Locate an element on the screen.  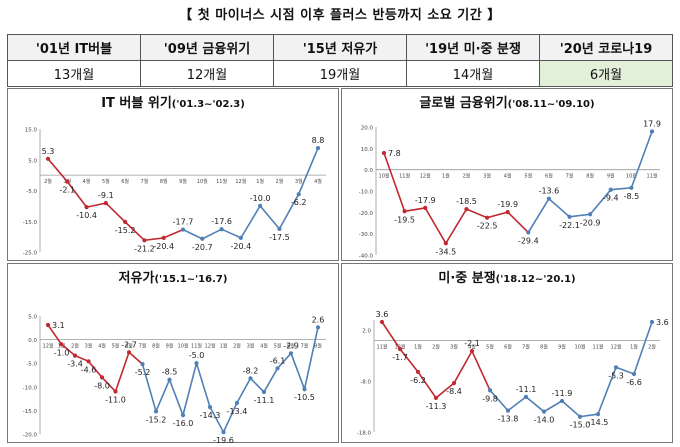
data-label: -14.0 is located at coordinates (544, 420).